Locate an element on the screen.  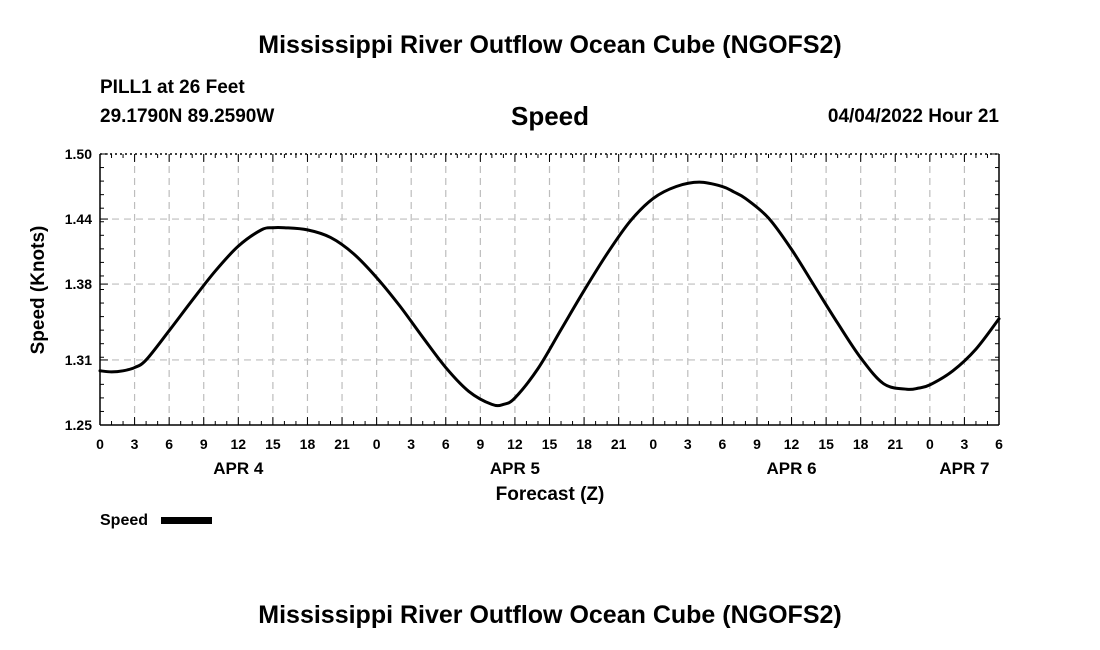
y-tick-label: 1.38 is located at coordinates (78, 284).